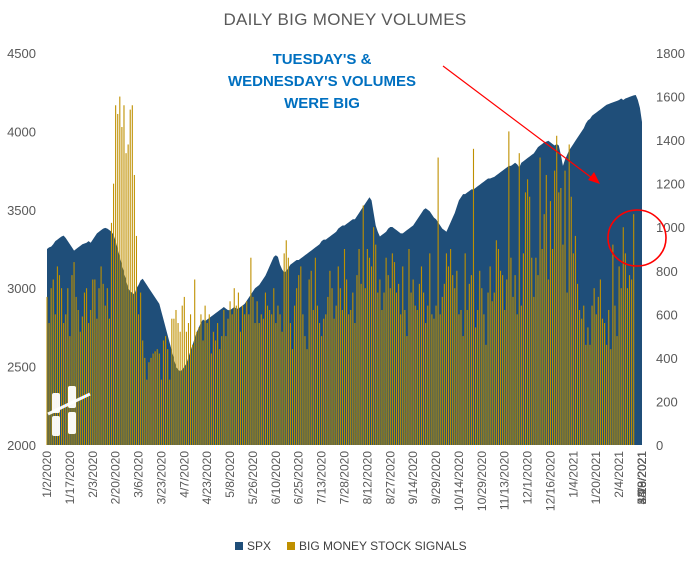 The width and height of the screenshot is (690, 567). What do you see at coordinates (642, 474) in the screenshot?
I see `x-axis-tick-label: 4/8/2021` at bounding box center [642, 474].